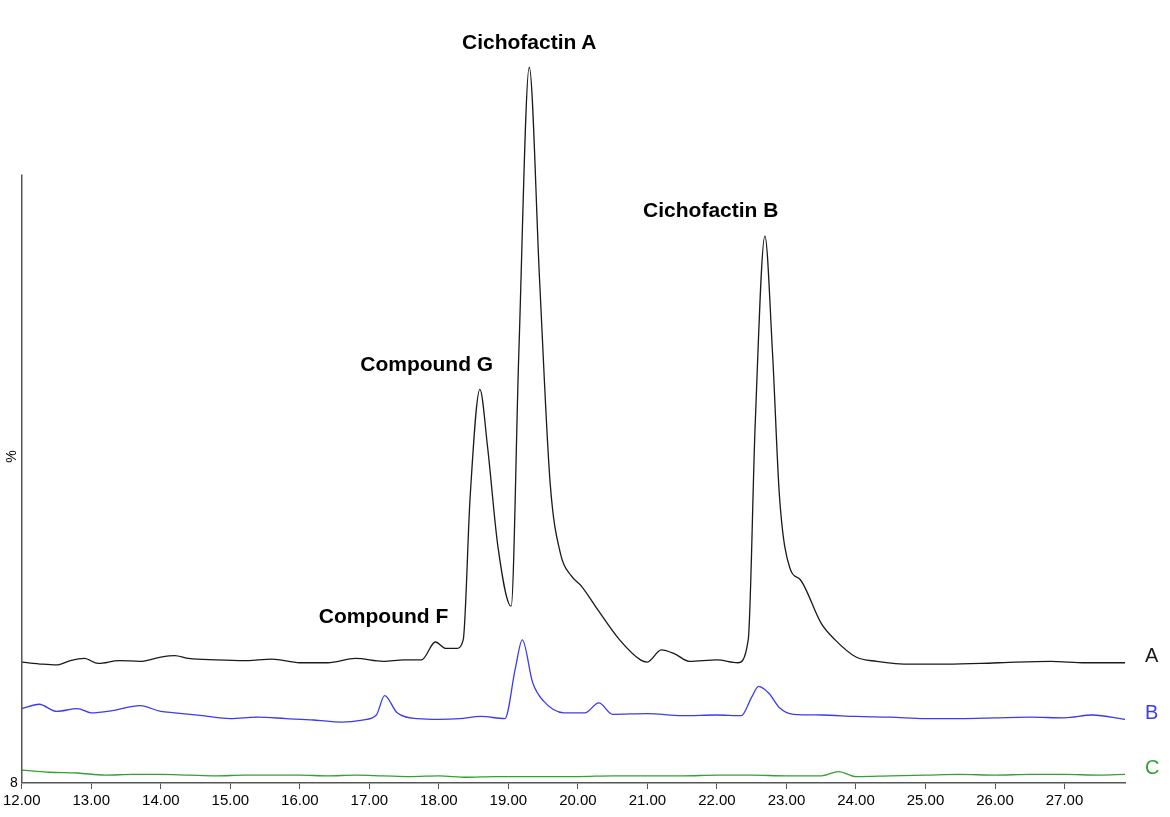 This screenshot has height=817, width=1170. Describe the element at coordinates (439, 800) in the screenshot. I see `x-tick-label: 18.00` at that location.